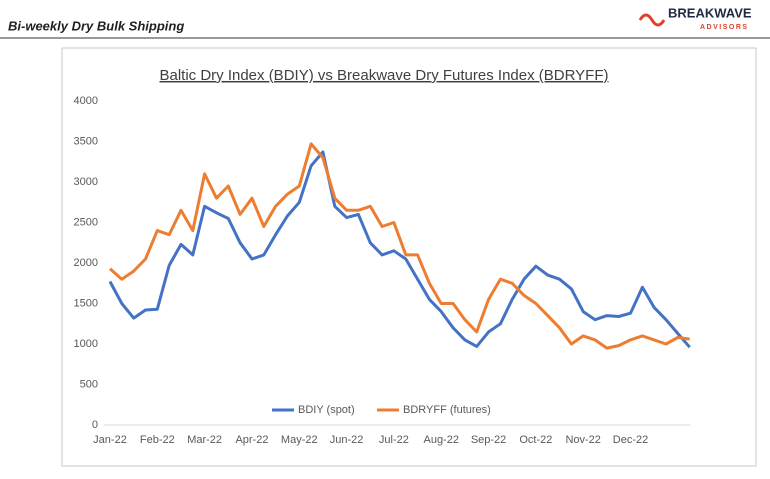 The width and height of the screenshot is (770, 479). I want to click on x-tick-label: Dec-22, so click(630, 440).